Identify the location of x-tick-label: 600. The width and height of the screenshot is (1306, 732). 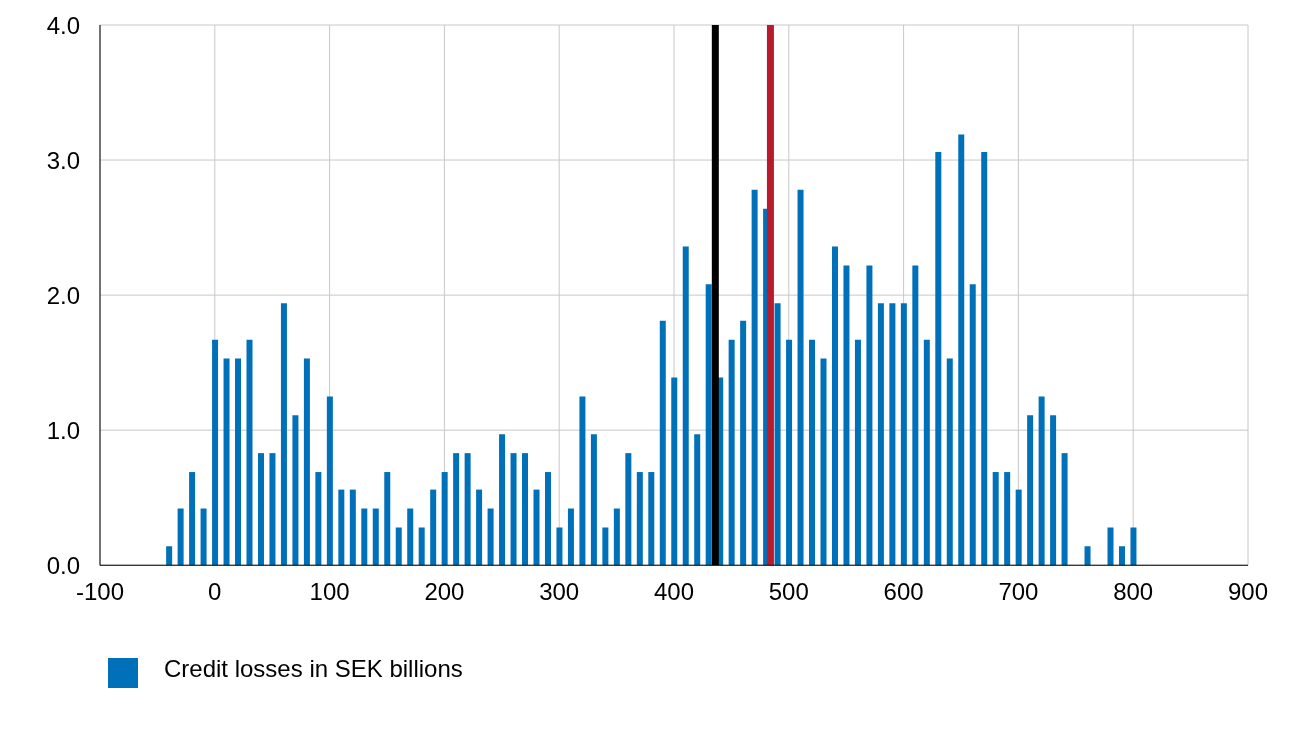
(903, 592).